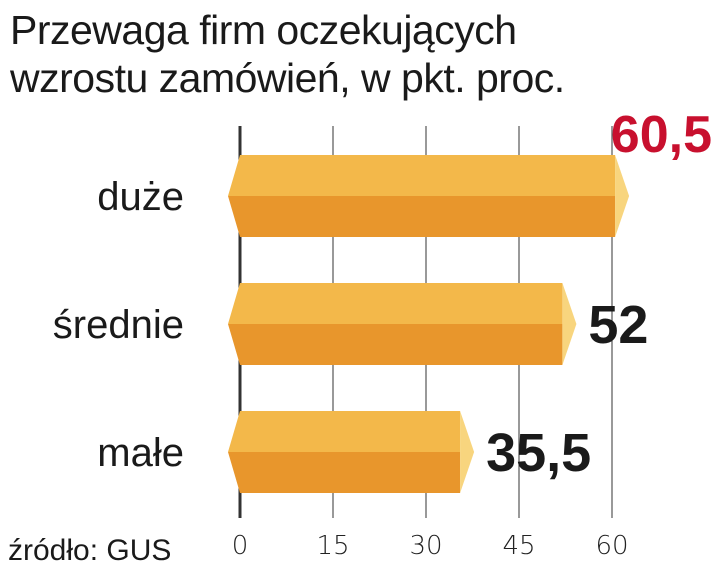 The height and width of the screenshot is (577, 720). Describe the element at coordinates (140, 197) in the screenshot. I see `category-label: duże` at that location.